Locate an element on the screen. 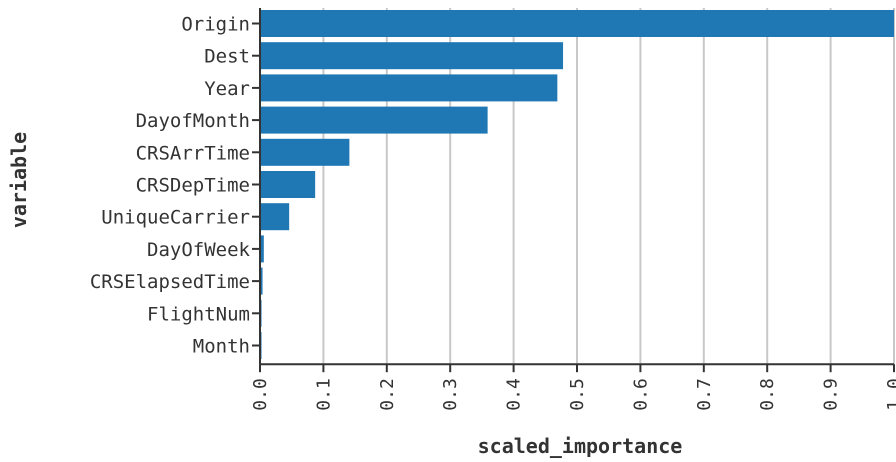 This screenshot has width=896, height=462. y-tick-label: DayOfWeek is located at coordinates (199, 250).